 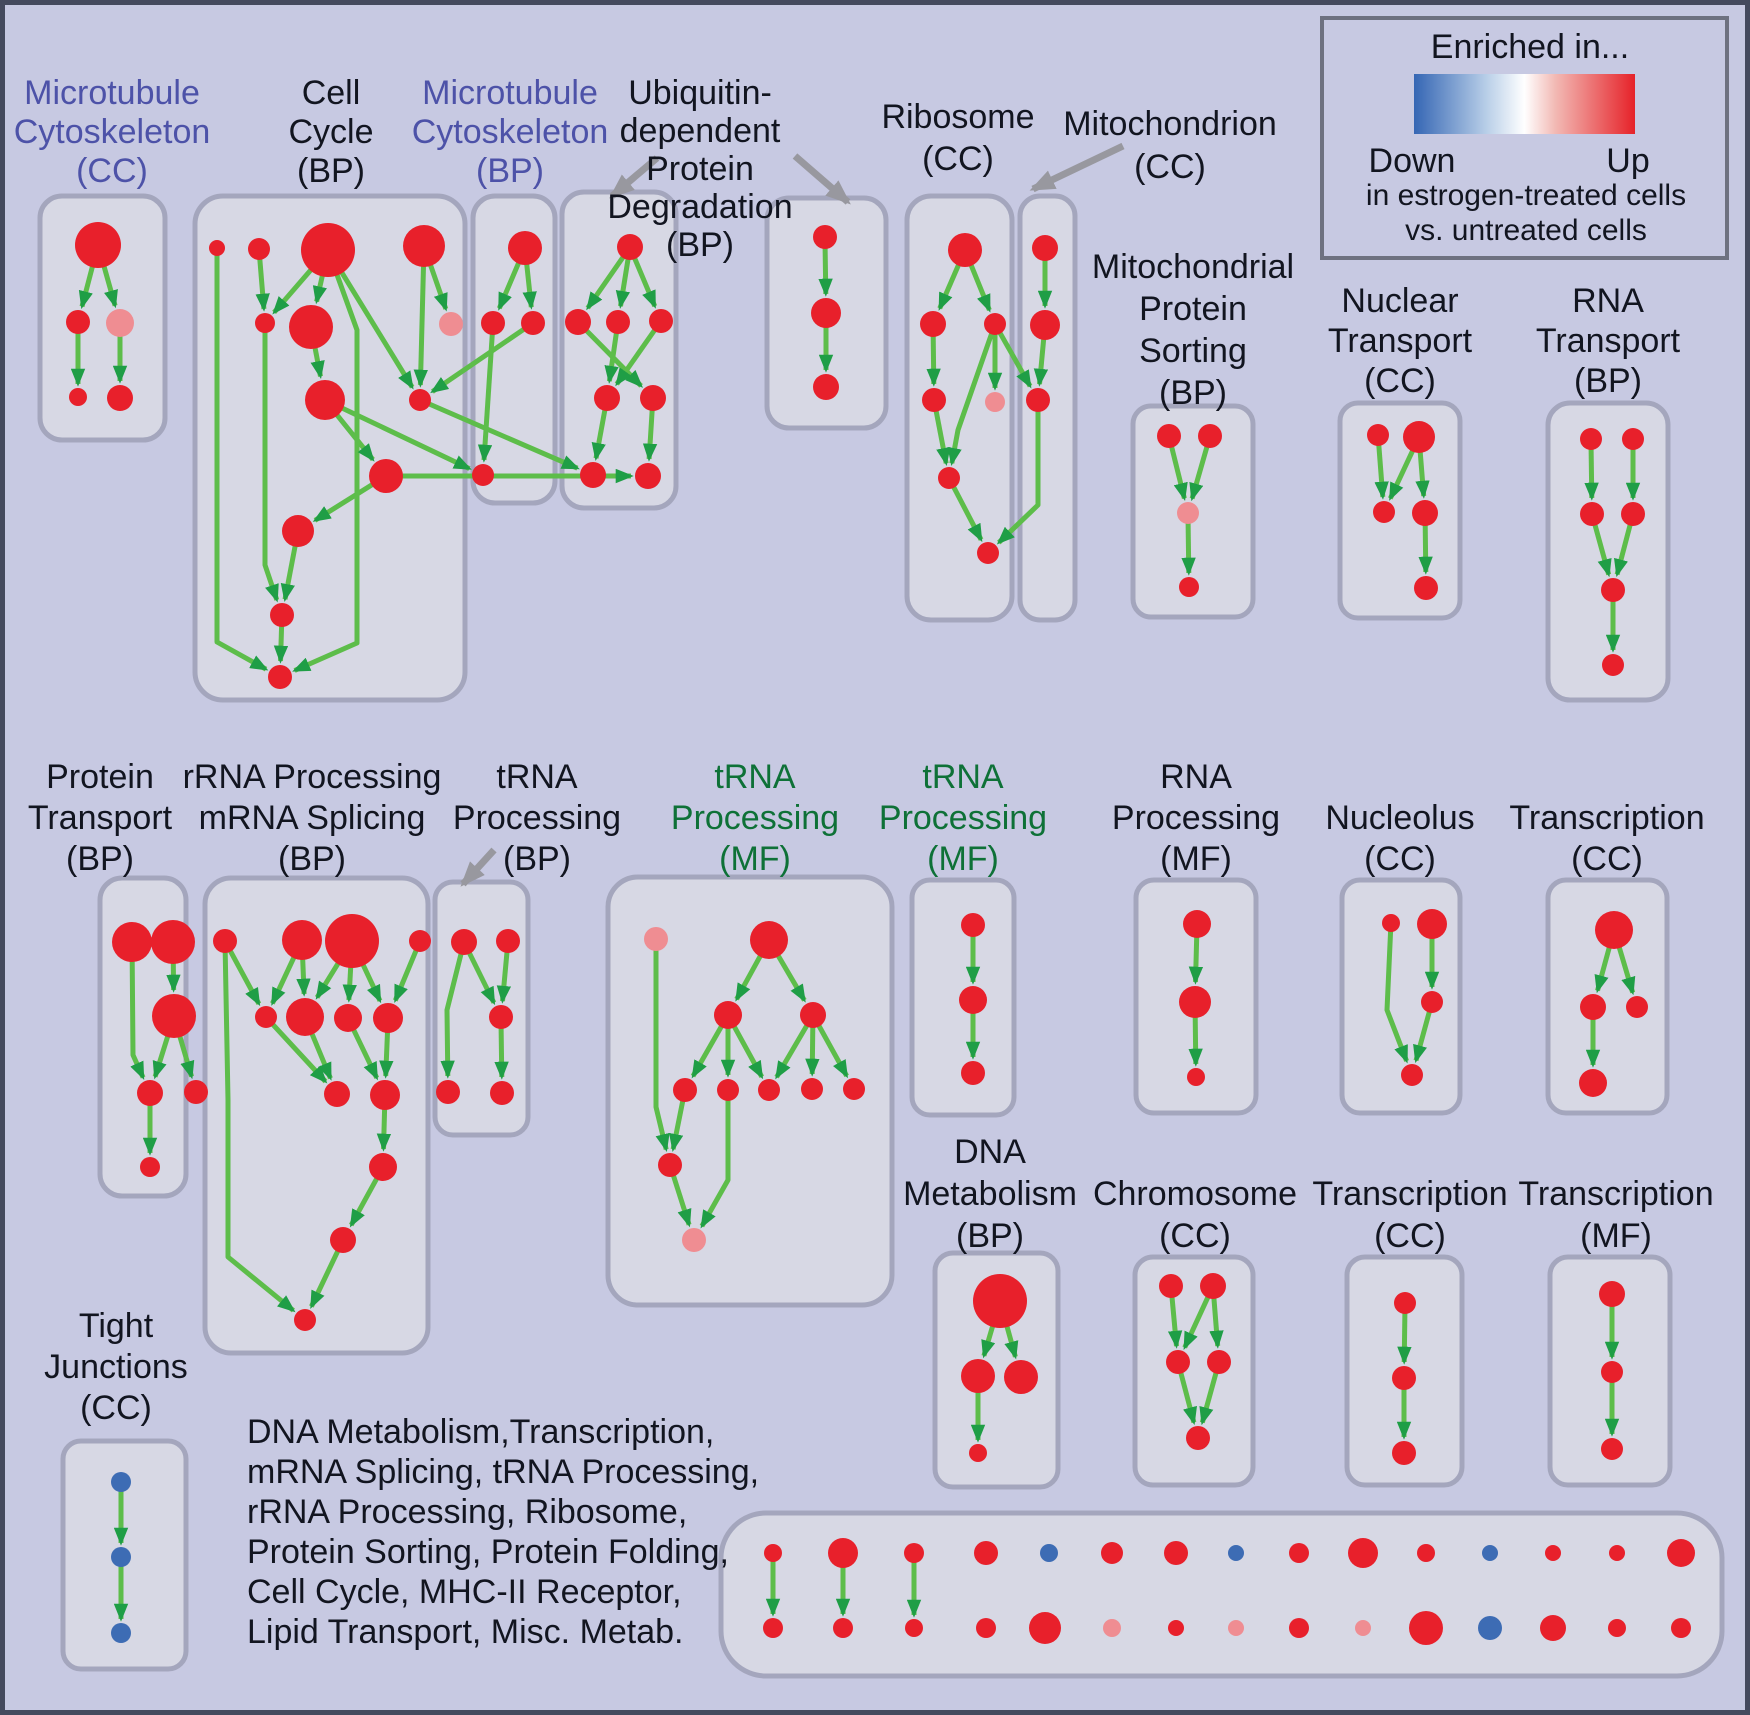 I want to click on box-misc-wide, so click(x=1221, y=1594).